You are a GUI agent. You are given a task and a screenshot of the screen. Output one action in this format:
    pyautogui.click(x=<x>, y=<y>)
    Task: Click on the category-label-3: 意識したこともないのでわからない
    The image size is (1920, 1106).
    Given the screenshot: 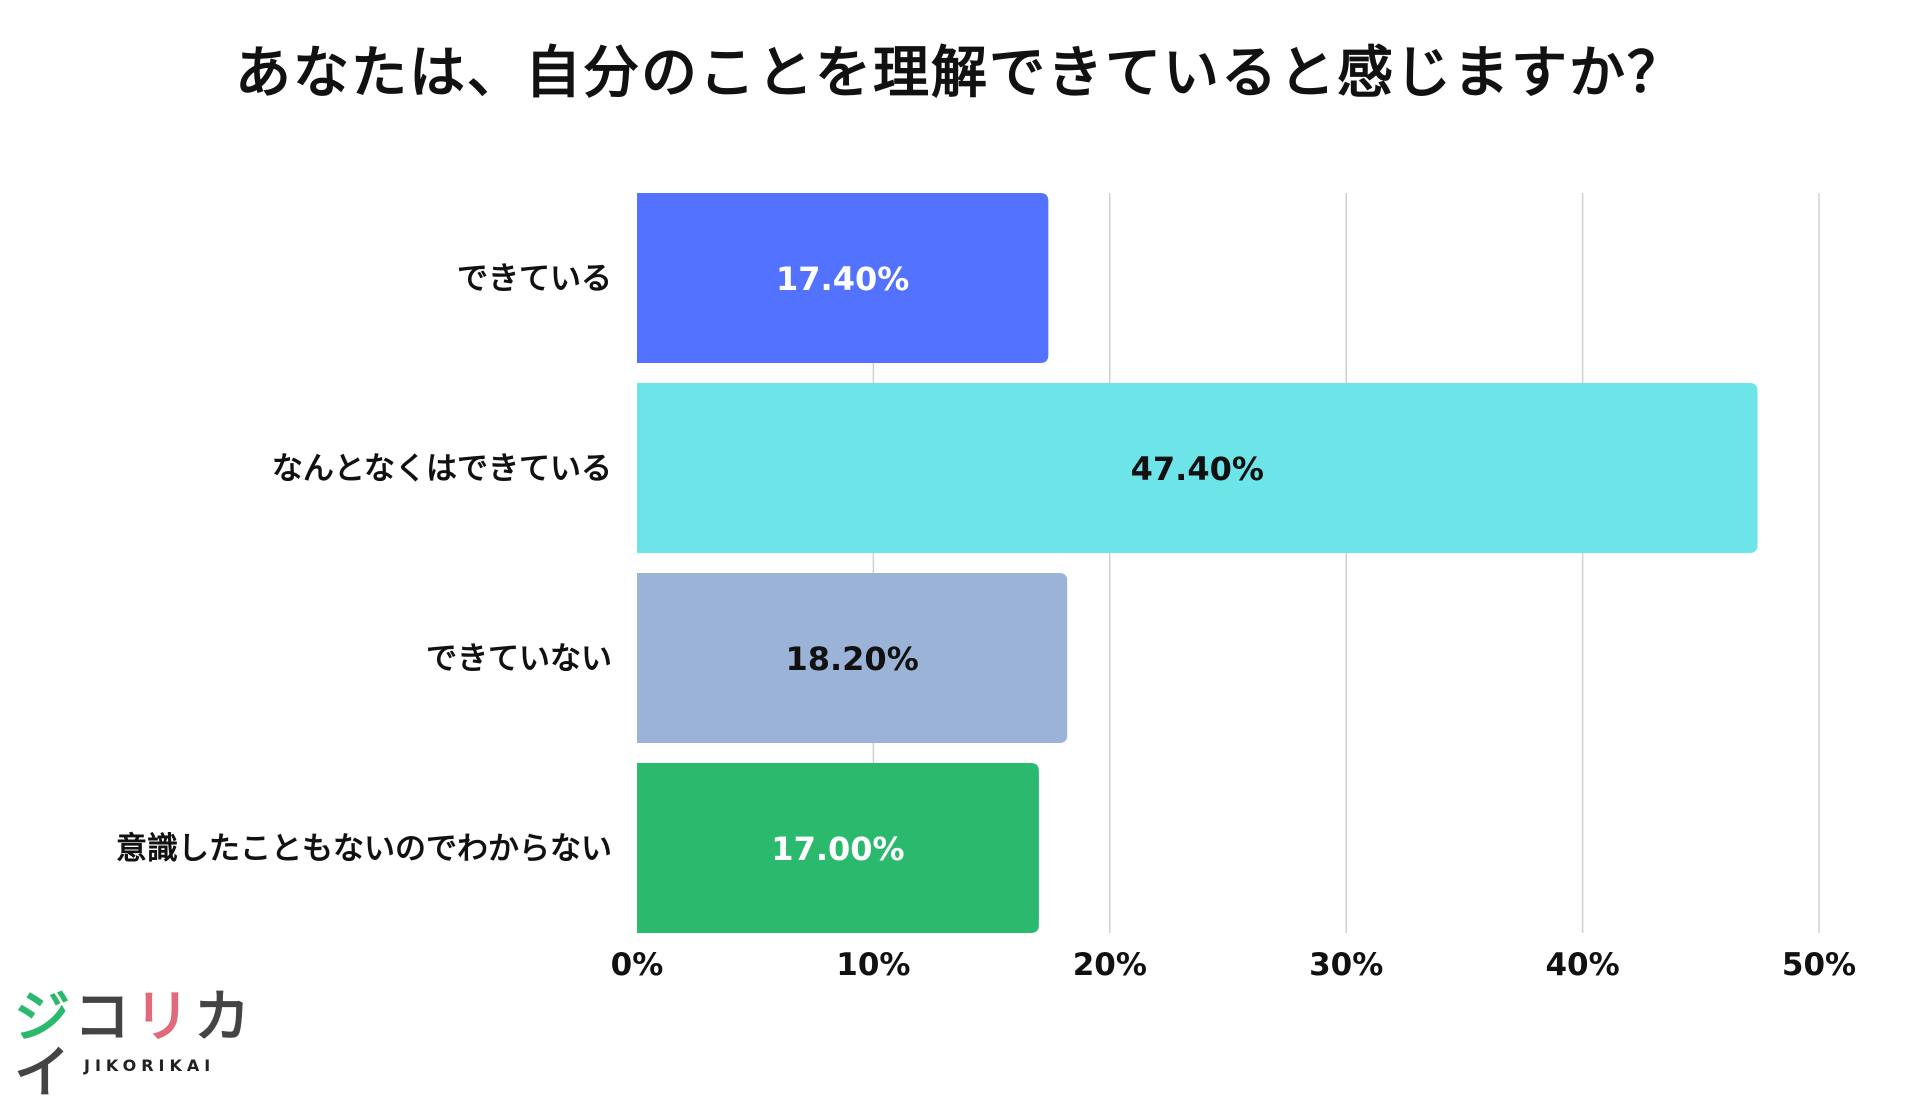 What is the action you would take?
    pyautogui.click(x=364, y=849)
    